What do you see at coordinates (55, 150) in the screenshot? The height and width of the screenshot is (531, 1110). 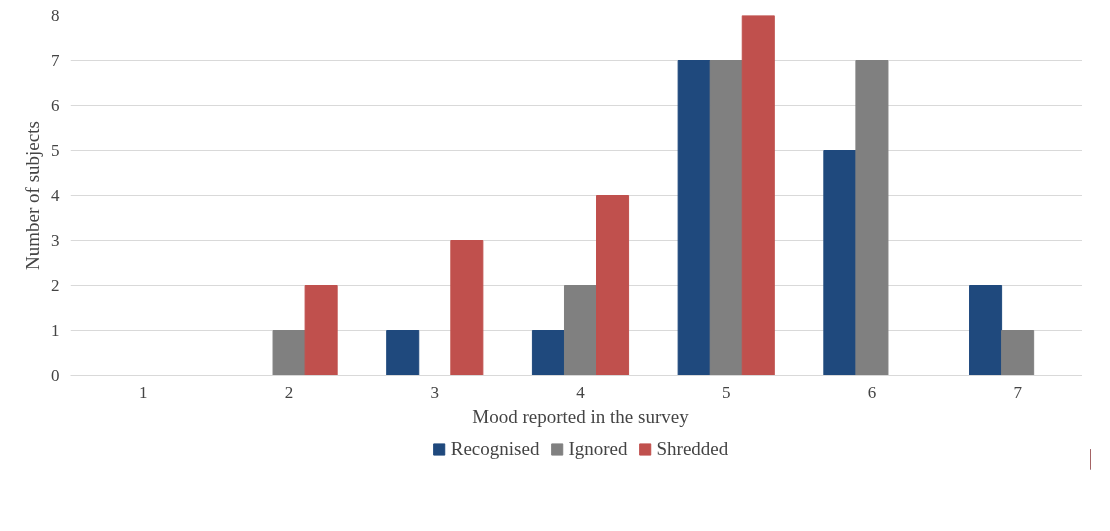 I see `y-tick-label: 5` at bounding box center [55, 150].